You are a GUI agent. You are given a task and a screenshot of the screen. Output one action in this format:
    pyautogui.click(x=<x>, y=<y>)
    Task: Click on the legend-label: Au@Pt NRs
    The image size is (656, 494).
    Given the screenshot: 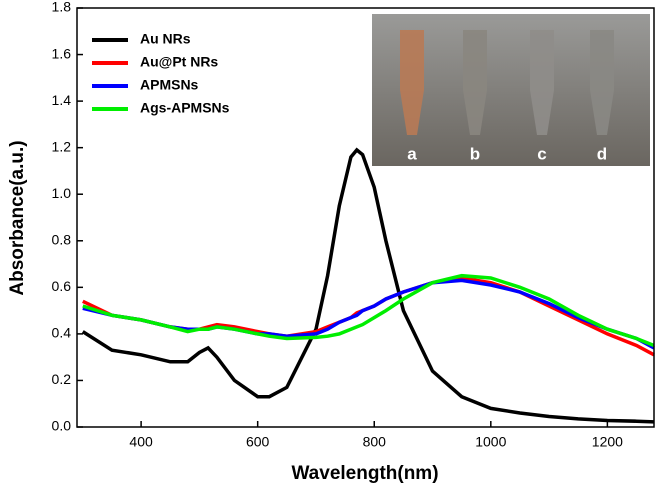 What is the action you would take?
    pyautogui.click(x=179, y=62)
    